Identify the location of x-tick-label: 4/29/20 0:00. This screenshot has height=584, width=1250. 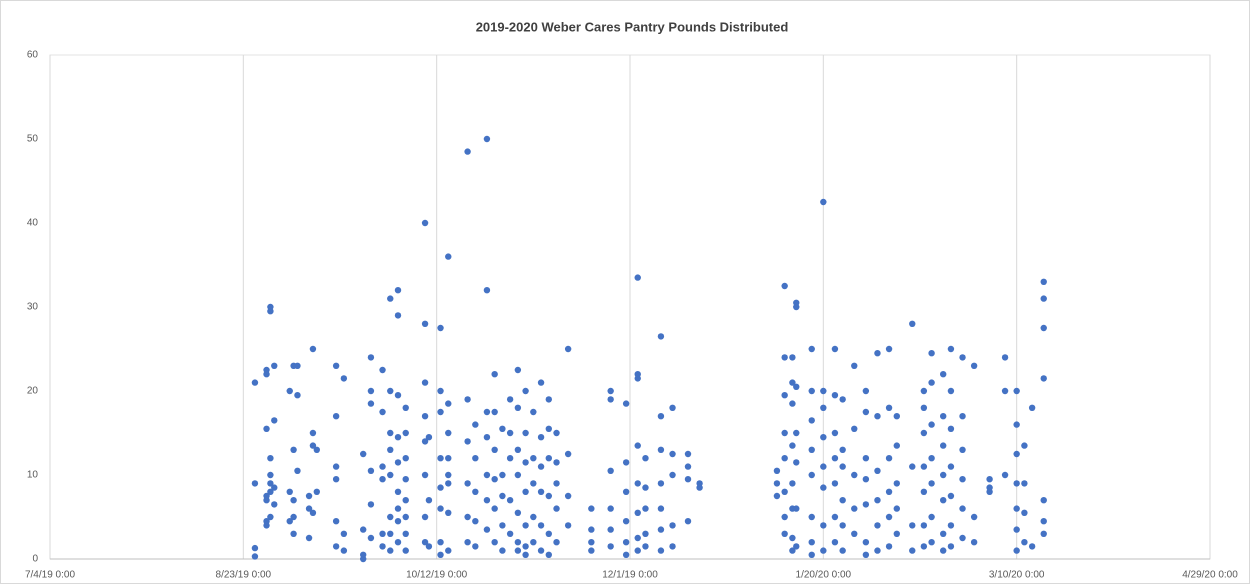
(1210, 575).